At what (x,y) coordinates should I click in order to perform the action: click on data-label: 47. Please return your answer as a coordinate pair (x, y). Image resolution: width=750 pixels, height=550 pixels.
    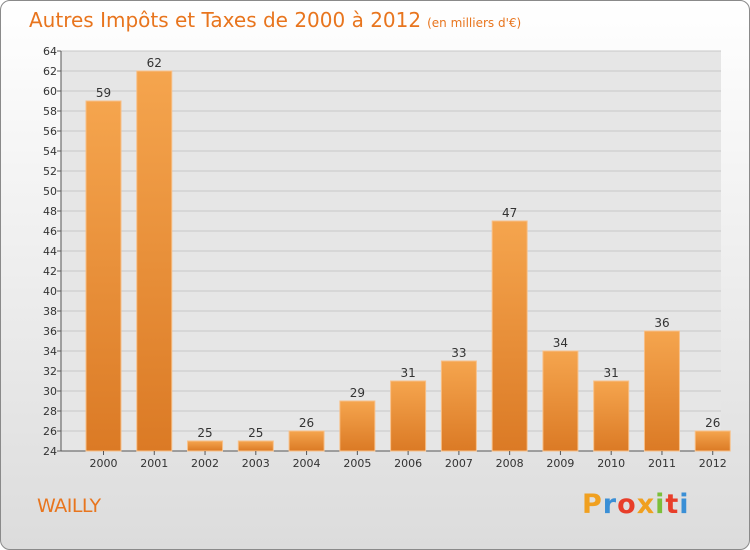
    Looking at the image, I should click on (509, 213).